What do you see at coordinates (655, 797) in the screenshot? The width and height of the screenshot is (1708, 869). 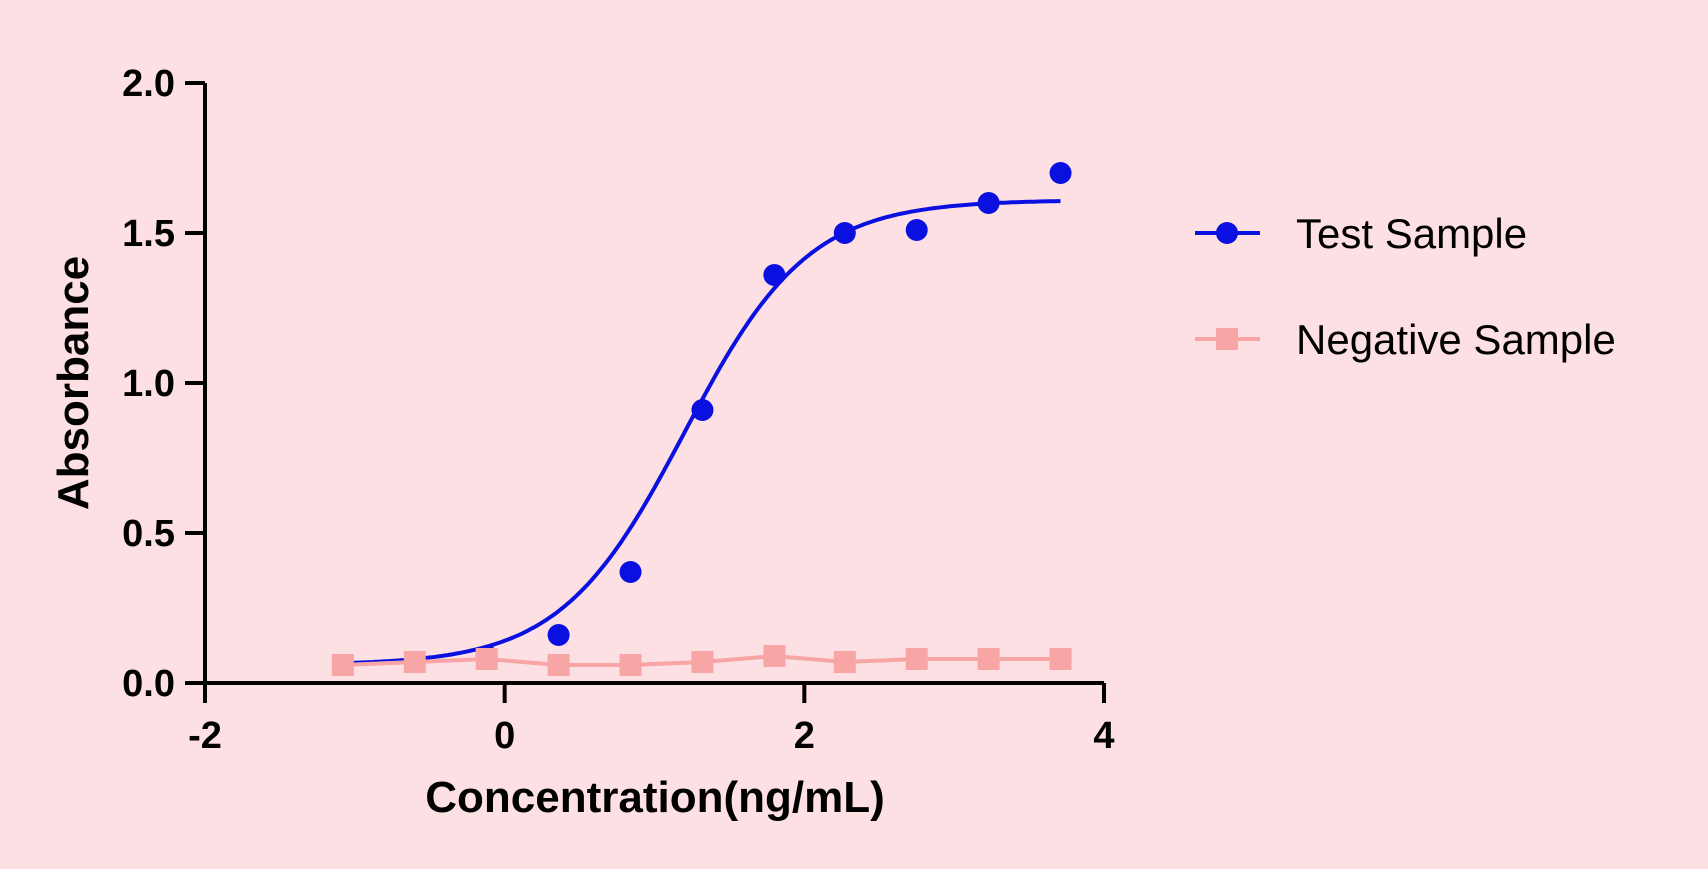 I see `x-axis-title: Concentration(ng/mL)` at bounding box center [655, 797].